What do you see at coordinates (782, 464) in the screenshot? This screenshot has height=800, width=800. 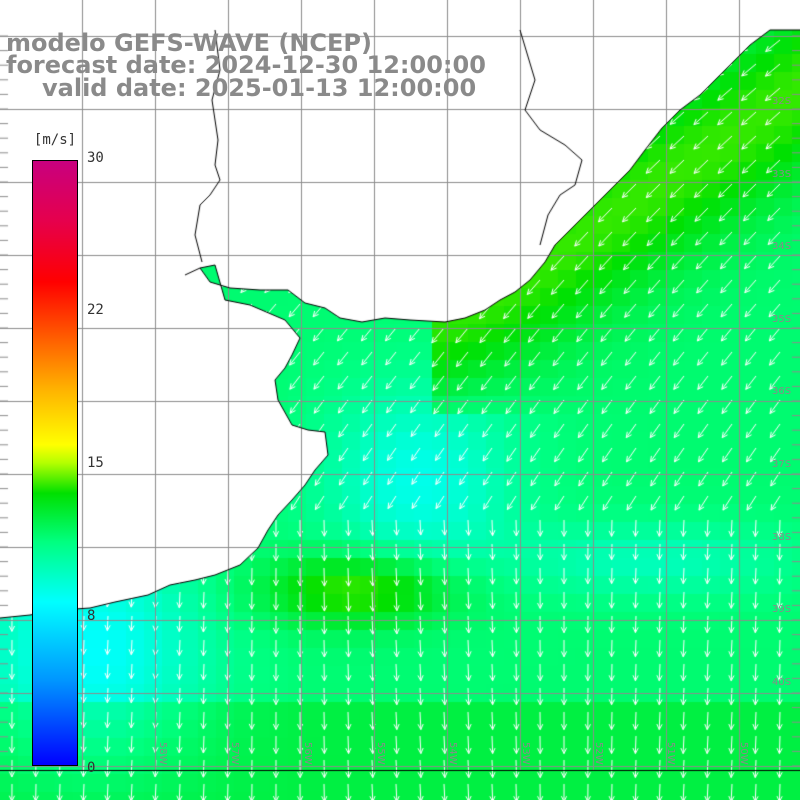 I see `lat-label-37s: 37S` at bounding box center [782, 464].